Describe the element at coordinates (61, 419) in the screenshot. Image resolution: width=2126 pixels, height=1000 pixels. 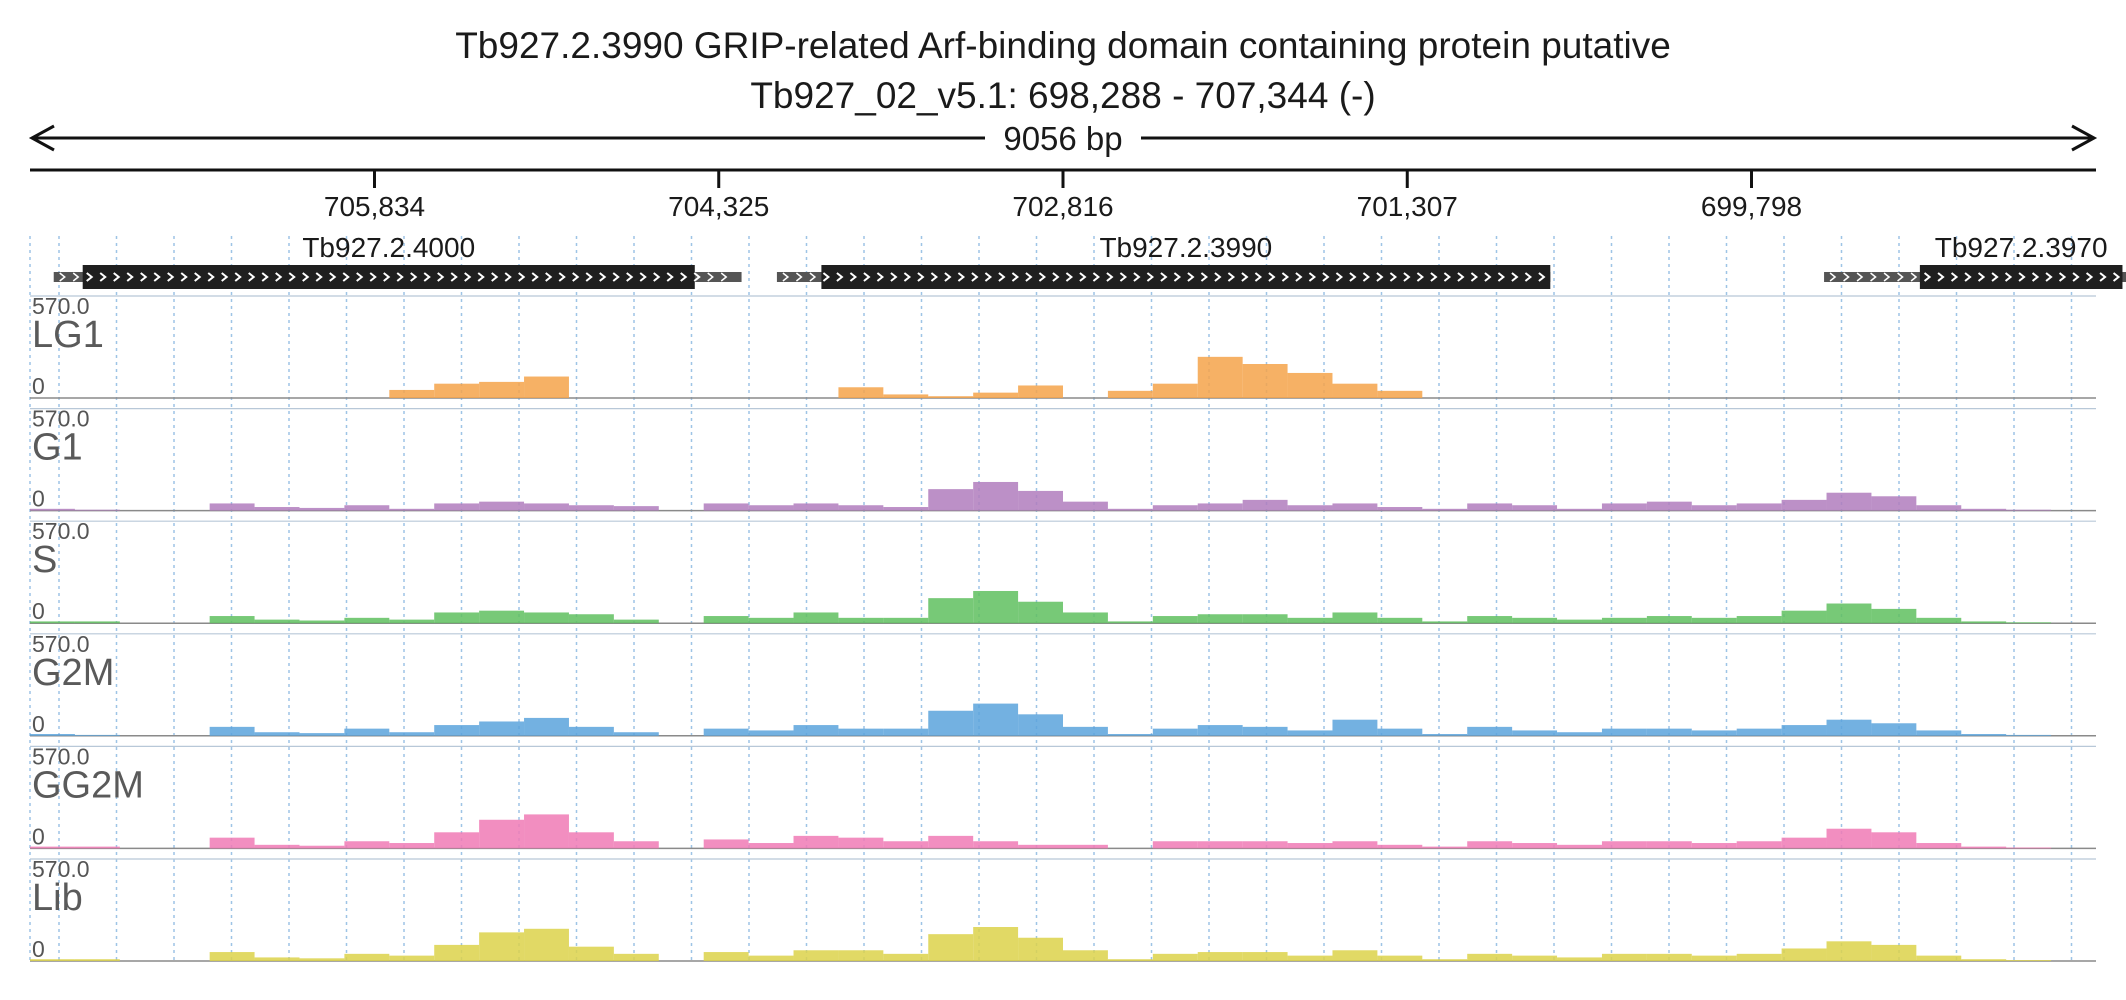
I see `y-max-label: 570.0` at that location.